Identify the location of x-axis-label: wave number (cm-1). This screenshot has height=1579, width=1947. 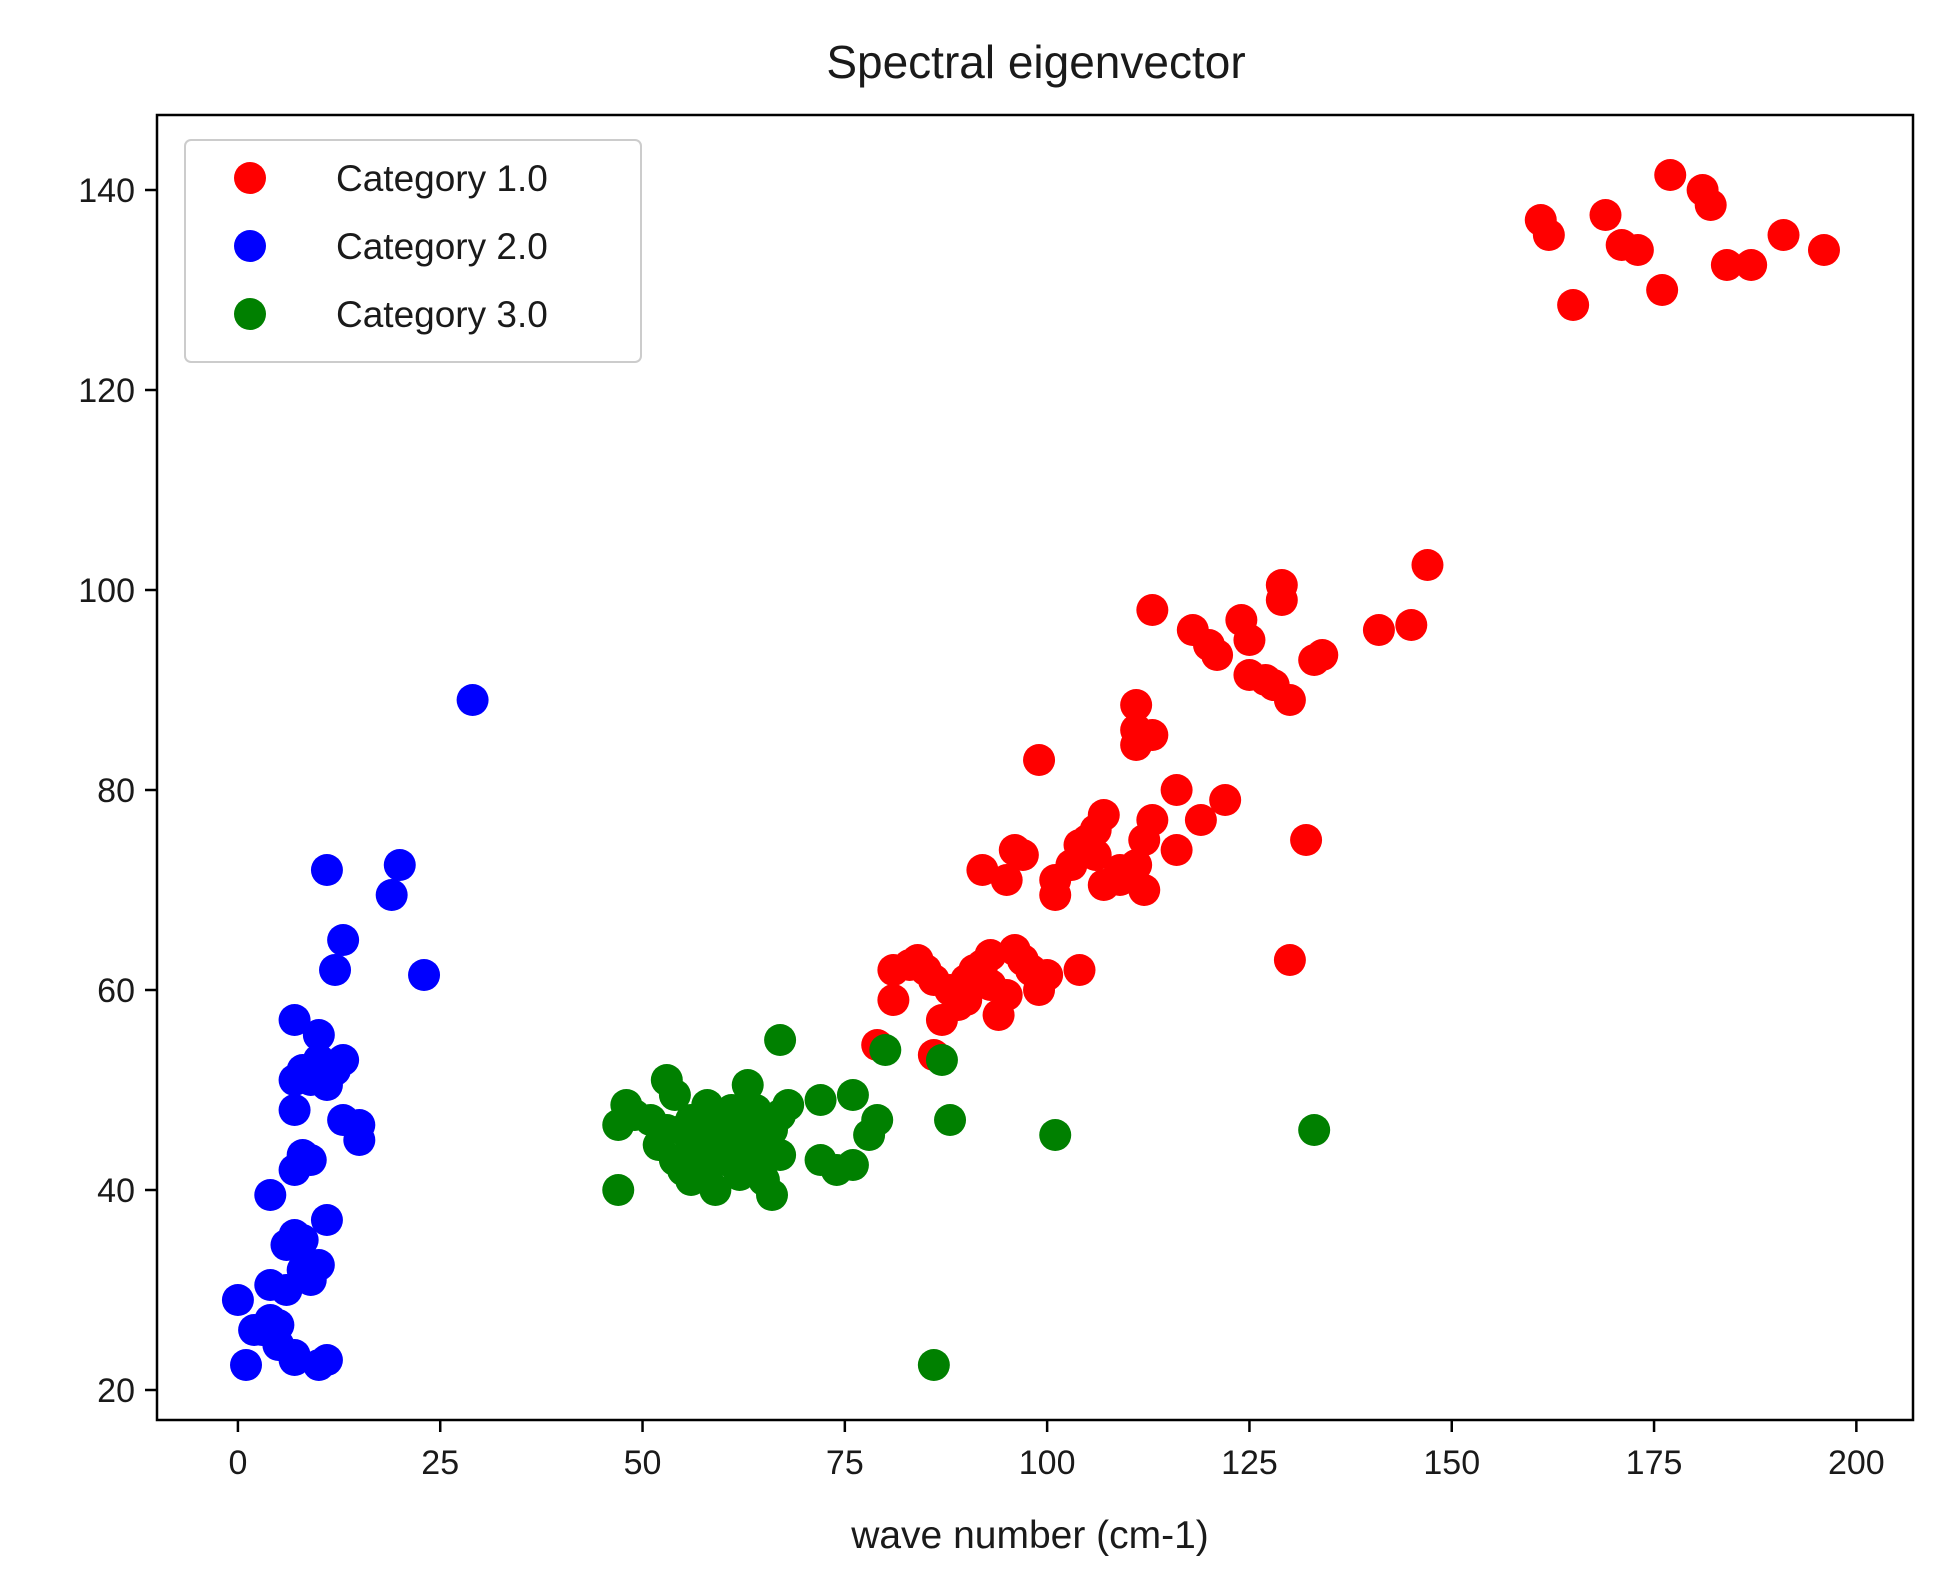
(1029, 1535).